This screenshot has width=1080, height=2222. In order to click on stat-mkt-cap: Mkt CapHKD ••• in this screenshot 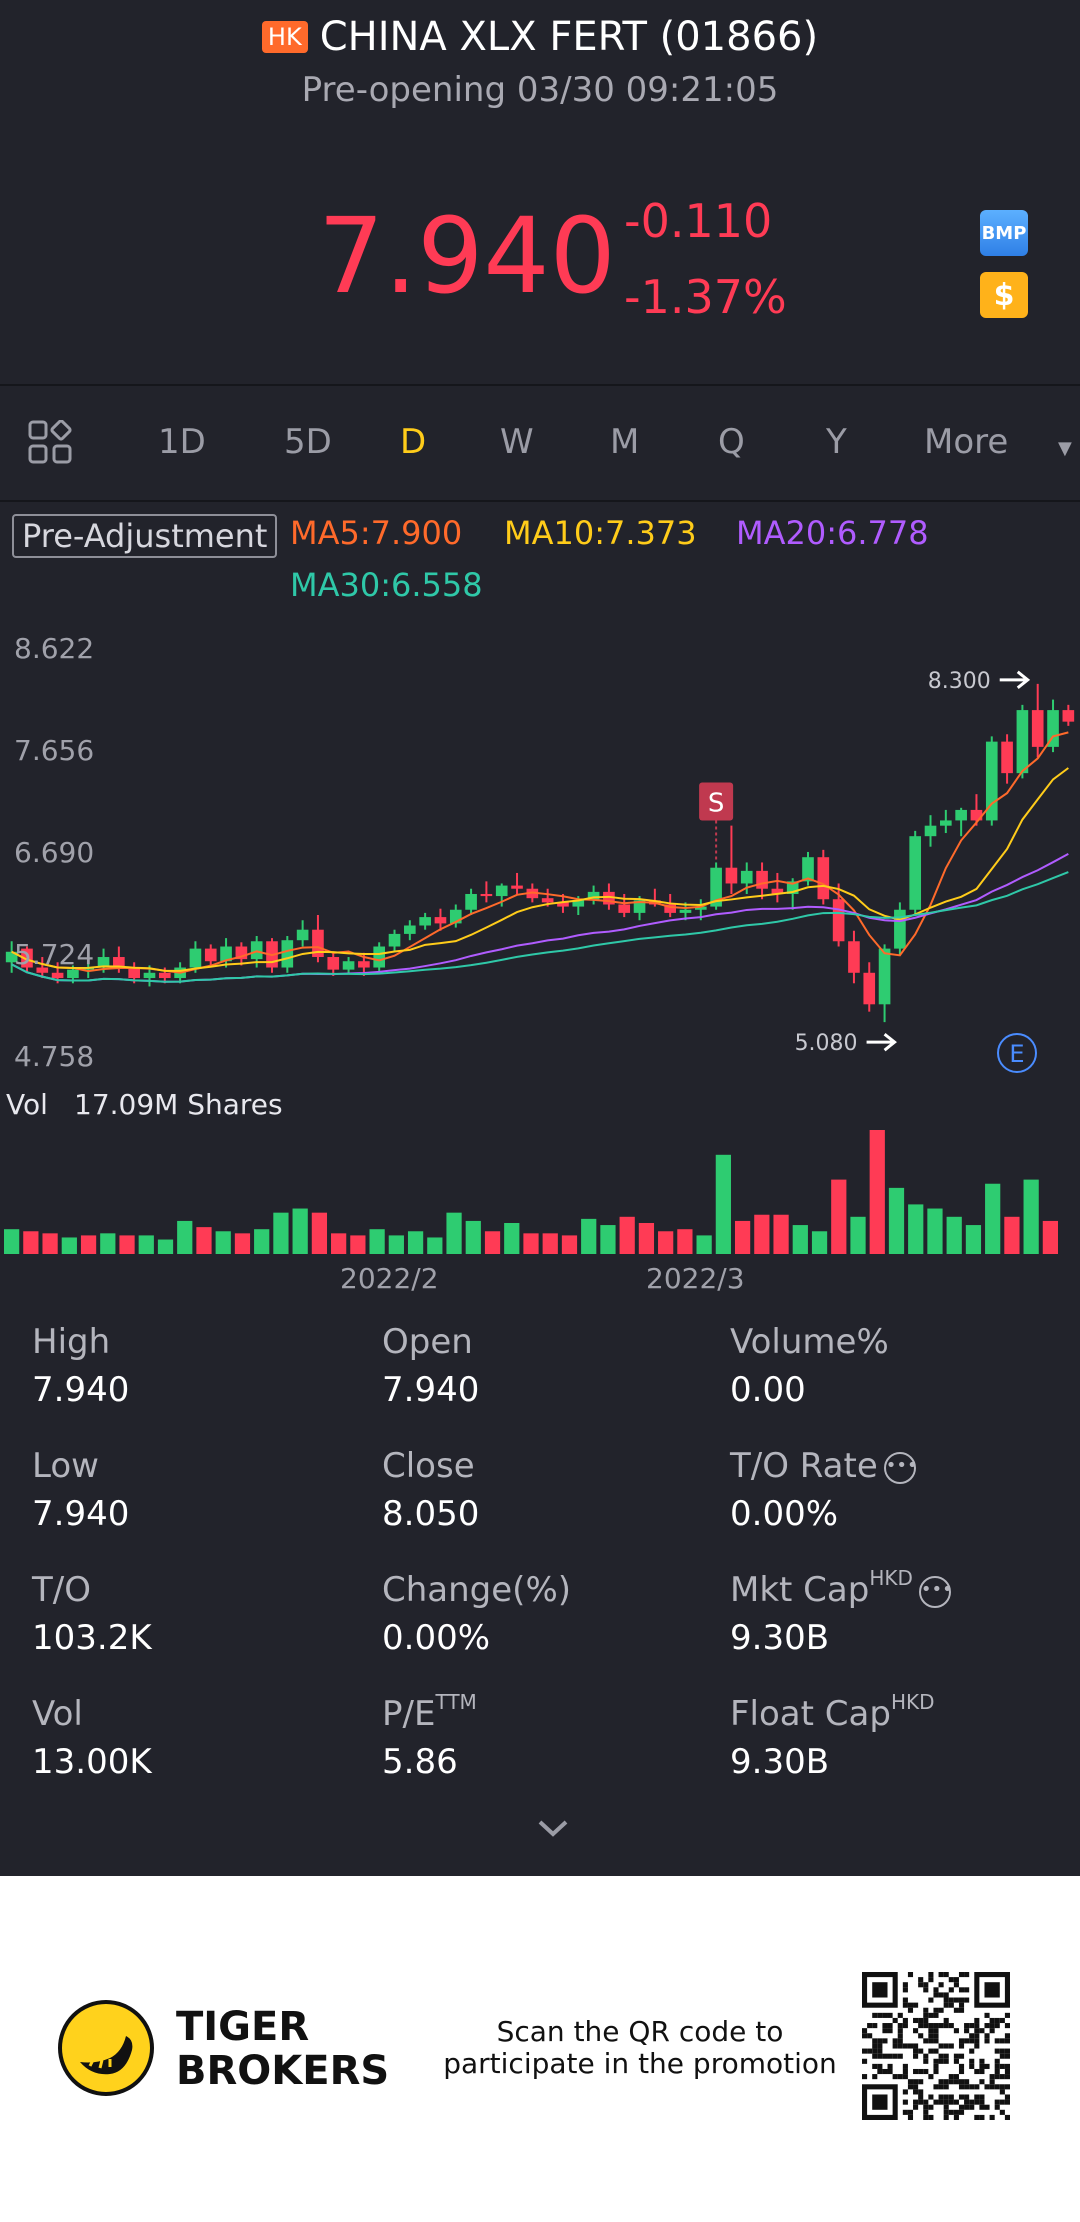, I will do `click(841, 1588)`.